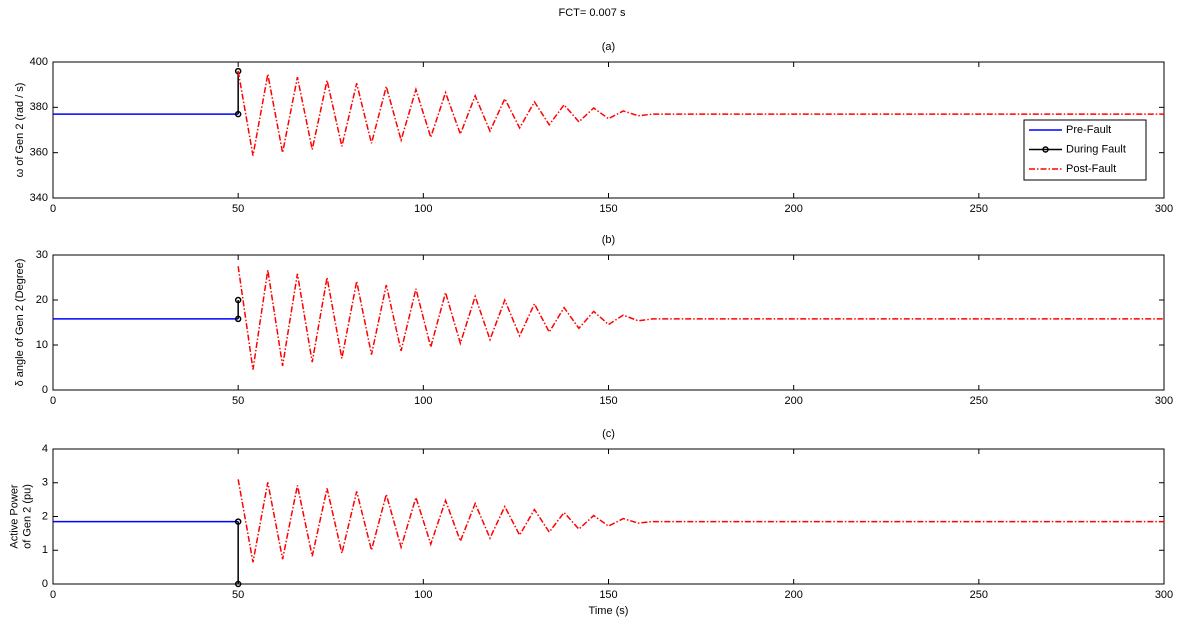  I want to click on subplot-title: (a), so click(608, 47).